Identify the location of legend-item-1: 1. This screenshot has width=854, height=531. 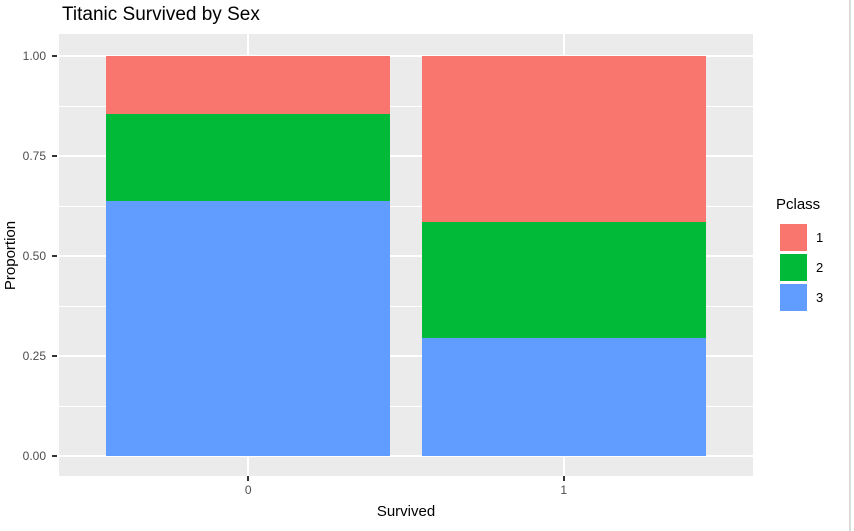
(801, 237).